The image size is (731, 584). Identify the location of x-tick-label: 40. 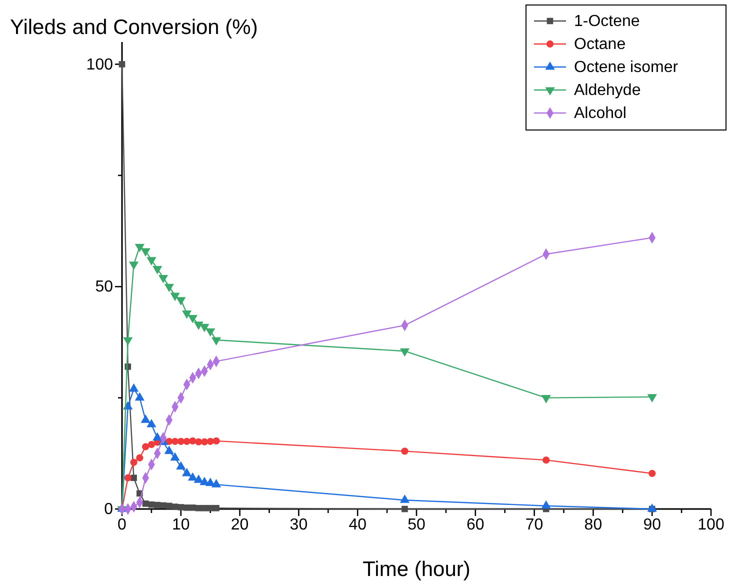
(357, 525).